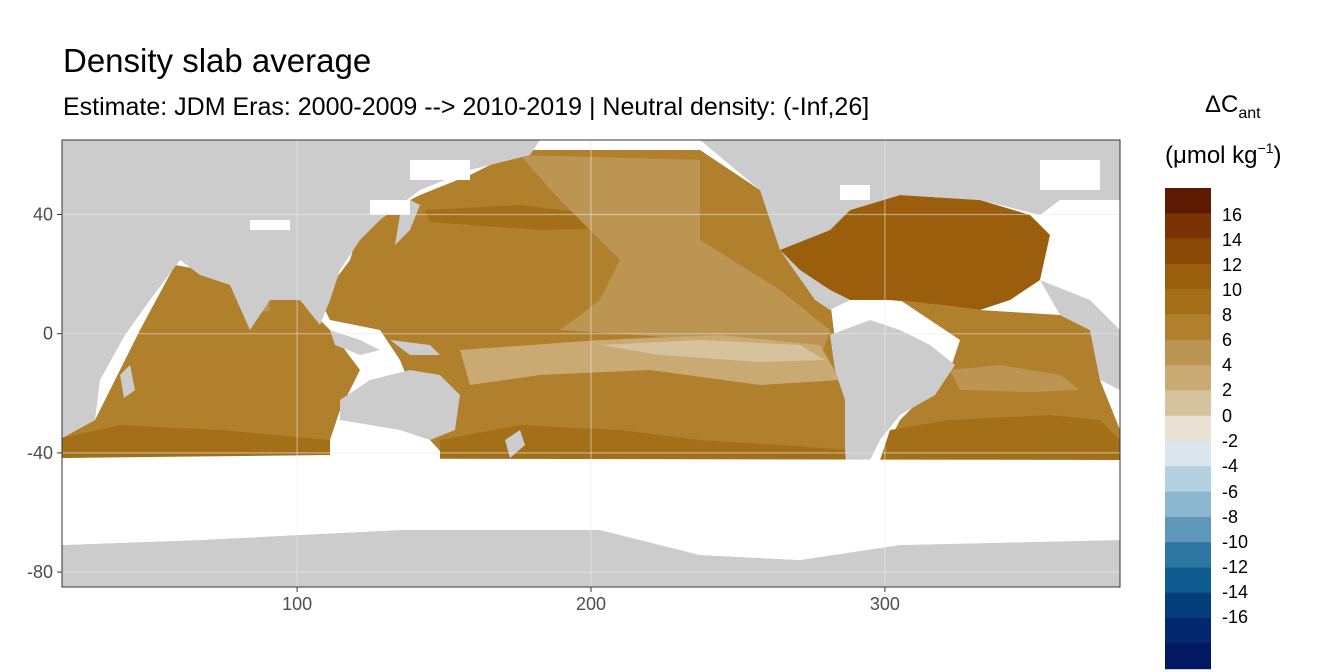 The width and height of the screenshot is (1344, 672). Describe the element at coordinates (196, 441) in the screenshot. I see `region-southern-band-west` at that location.